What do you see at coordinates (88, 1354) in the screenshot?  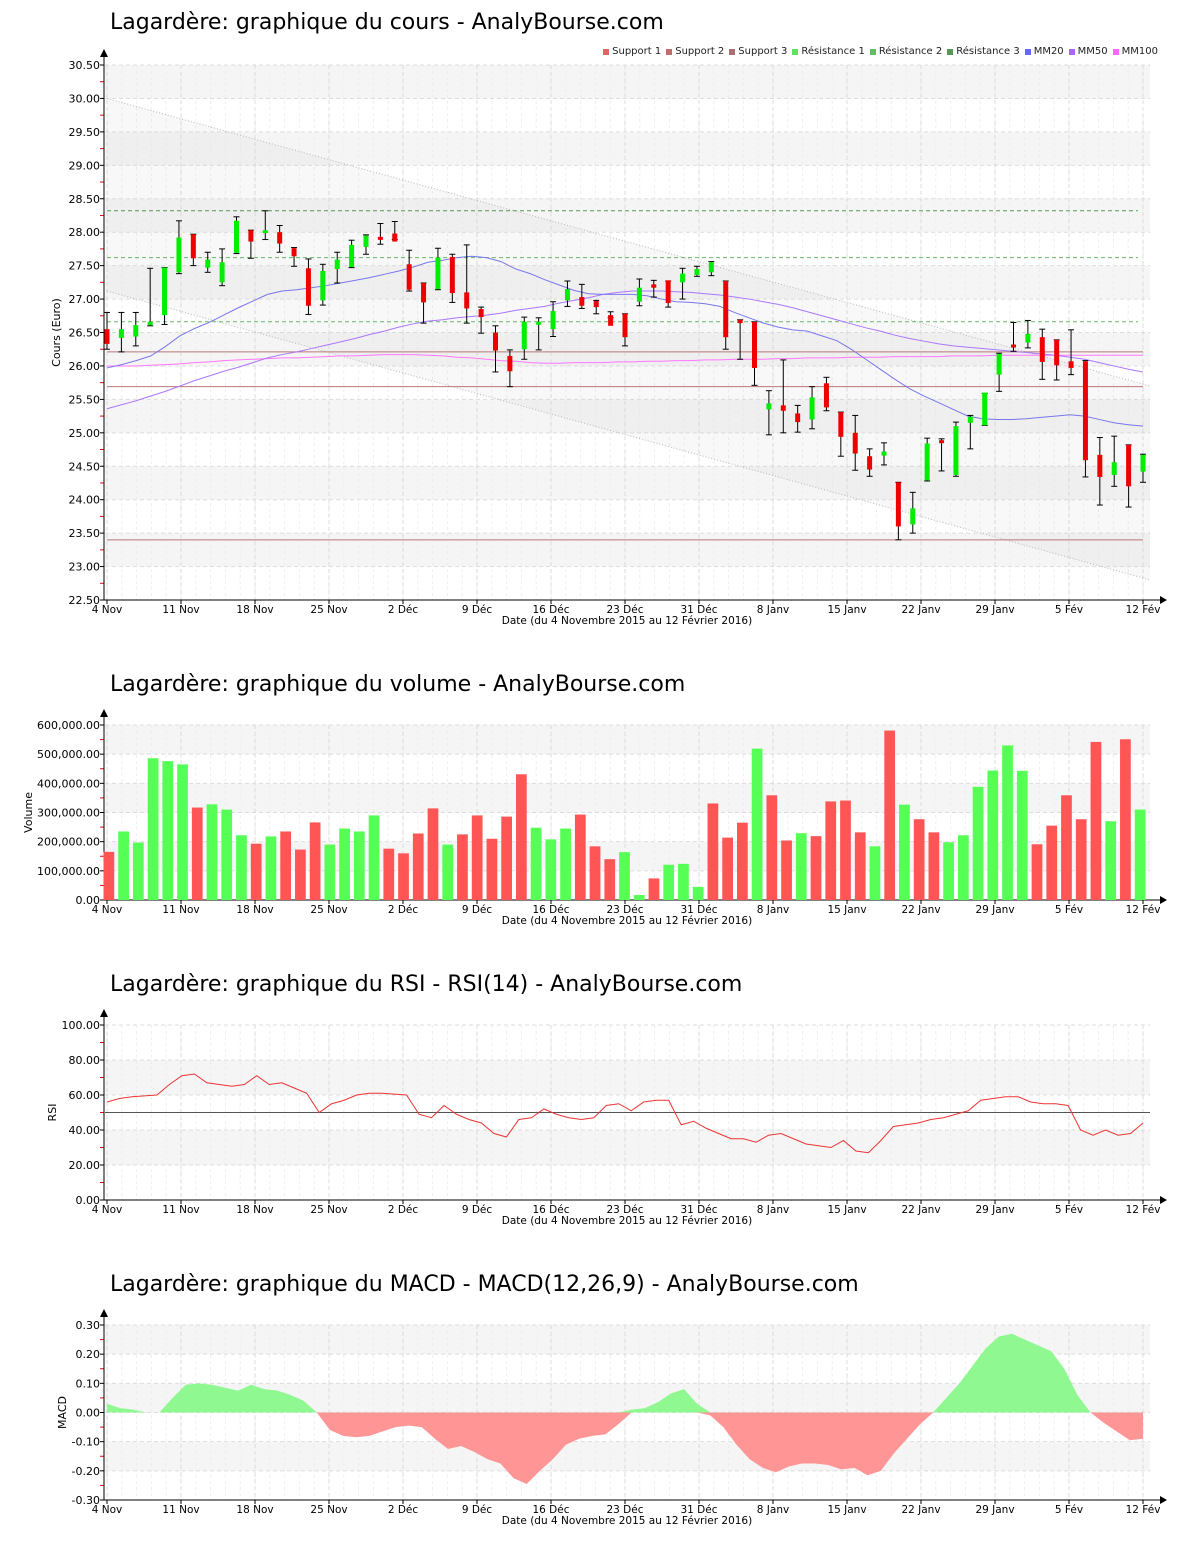 I see `svg-text: 0.20` at bounding box center [88, 1354].